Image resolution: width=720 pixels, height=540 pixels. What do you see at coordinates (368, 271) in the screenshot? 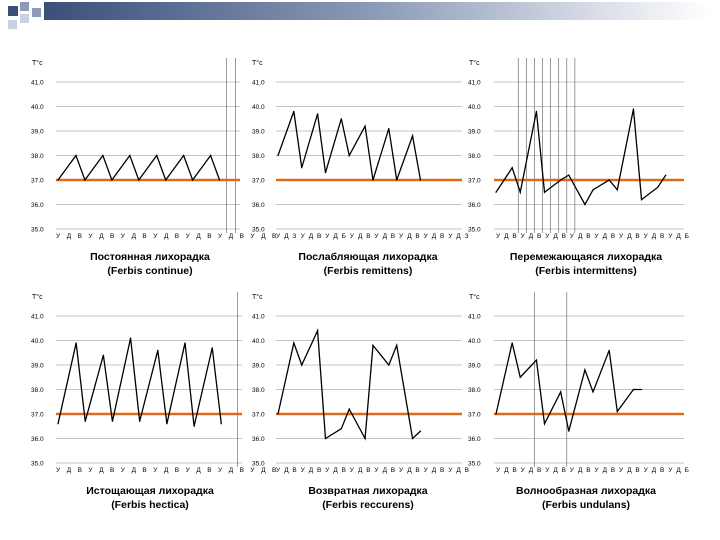
I see `chart-subtitle: (Ferbis remittens)` at bounding box center [368, 271].